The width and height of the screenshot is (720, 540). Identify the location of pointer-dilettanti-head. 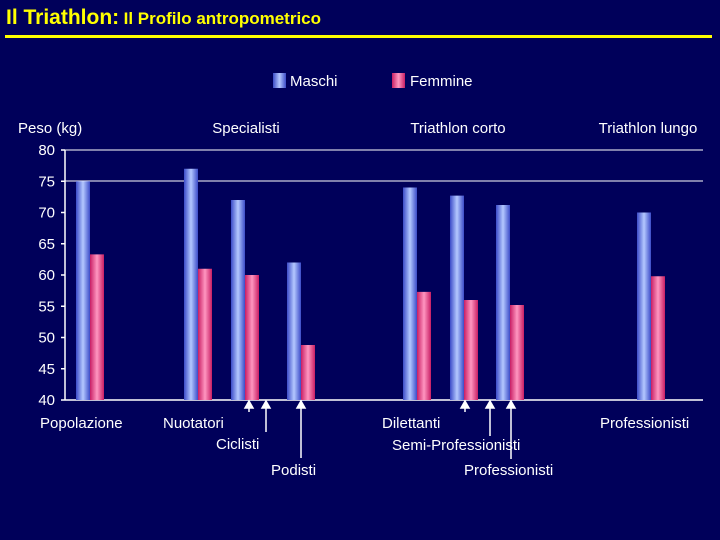
(465, 404).